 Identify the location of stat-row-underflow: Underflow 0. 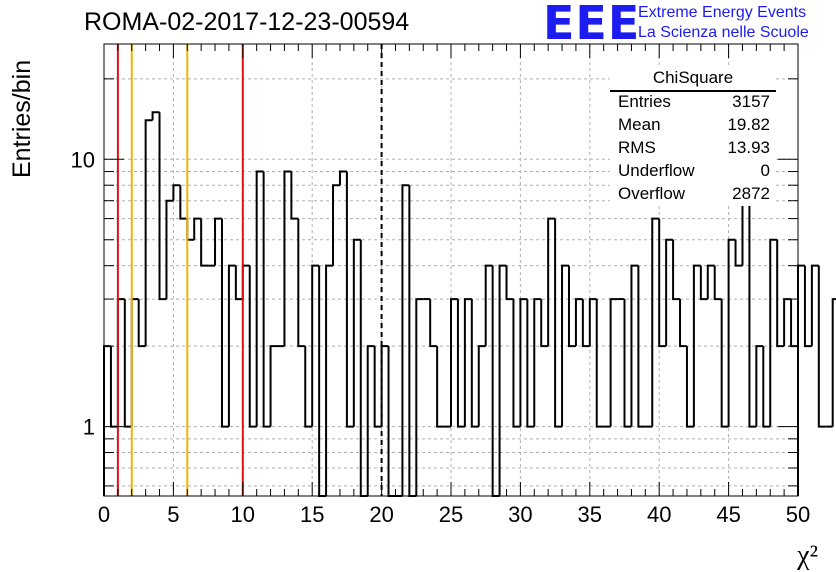
(694, 172).